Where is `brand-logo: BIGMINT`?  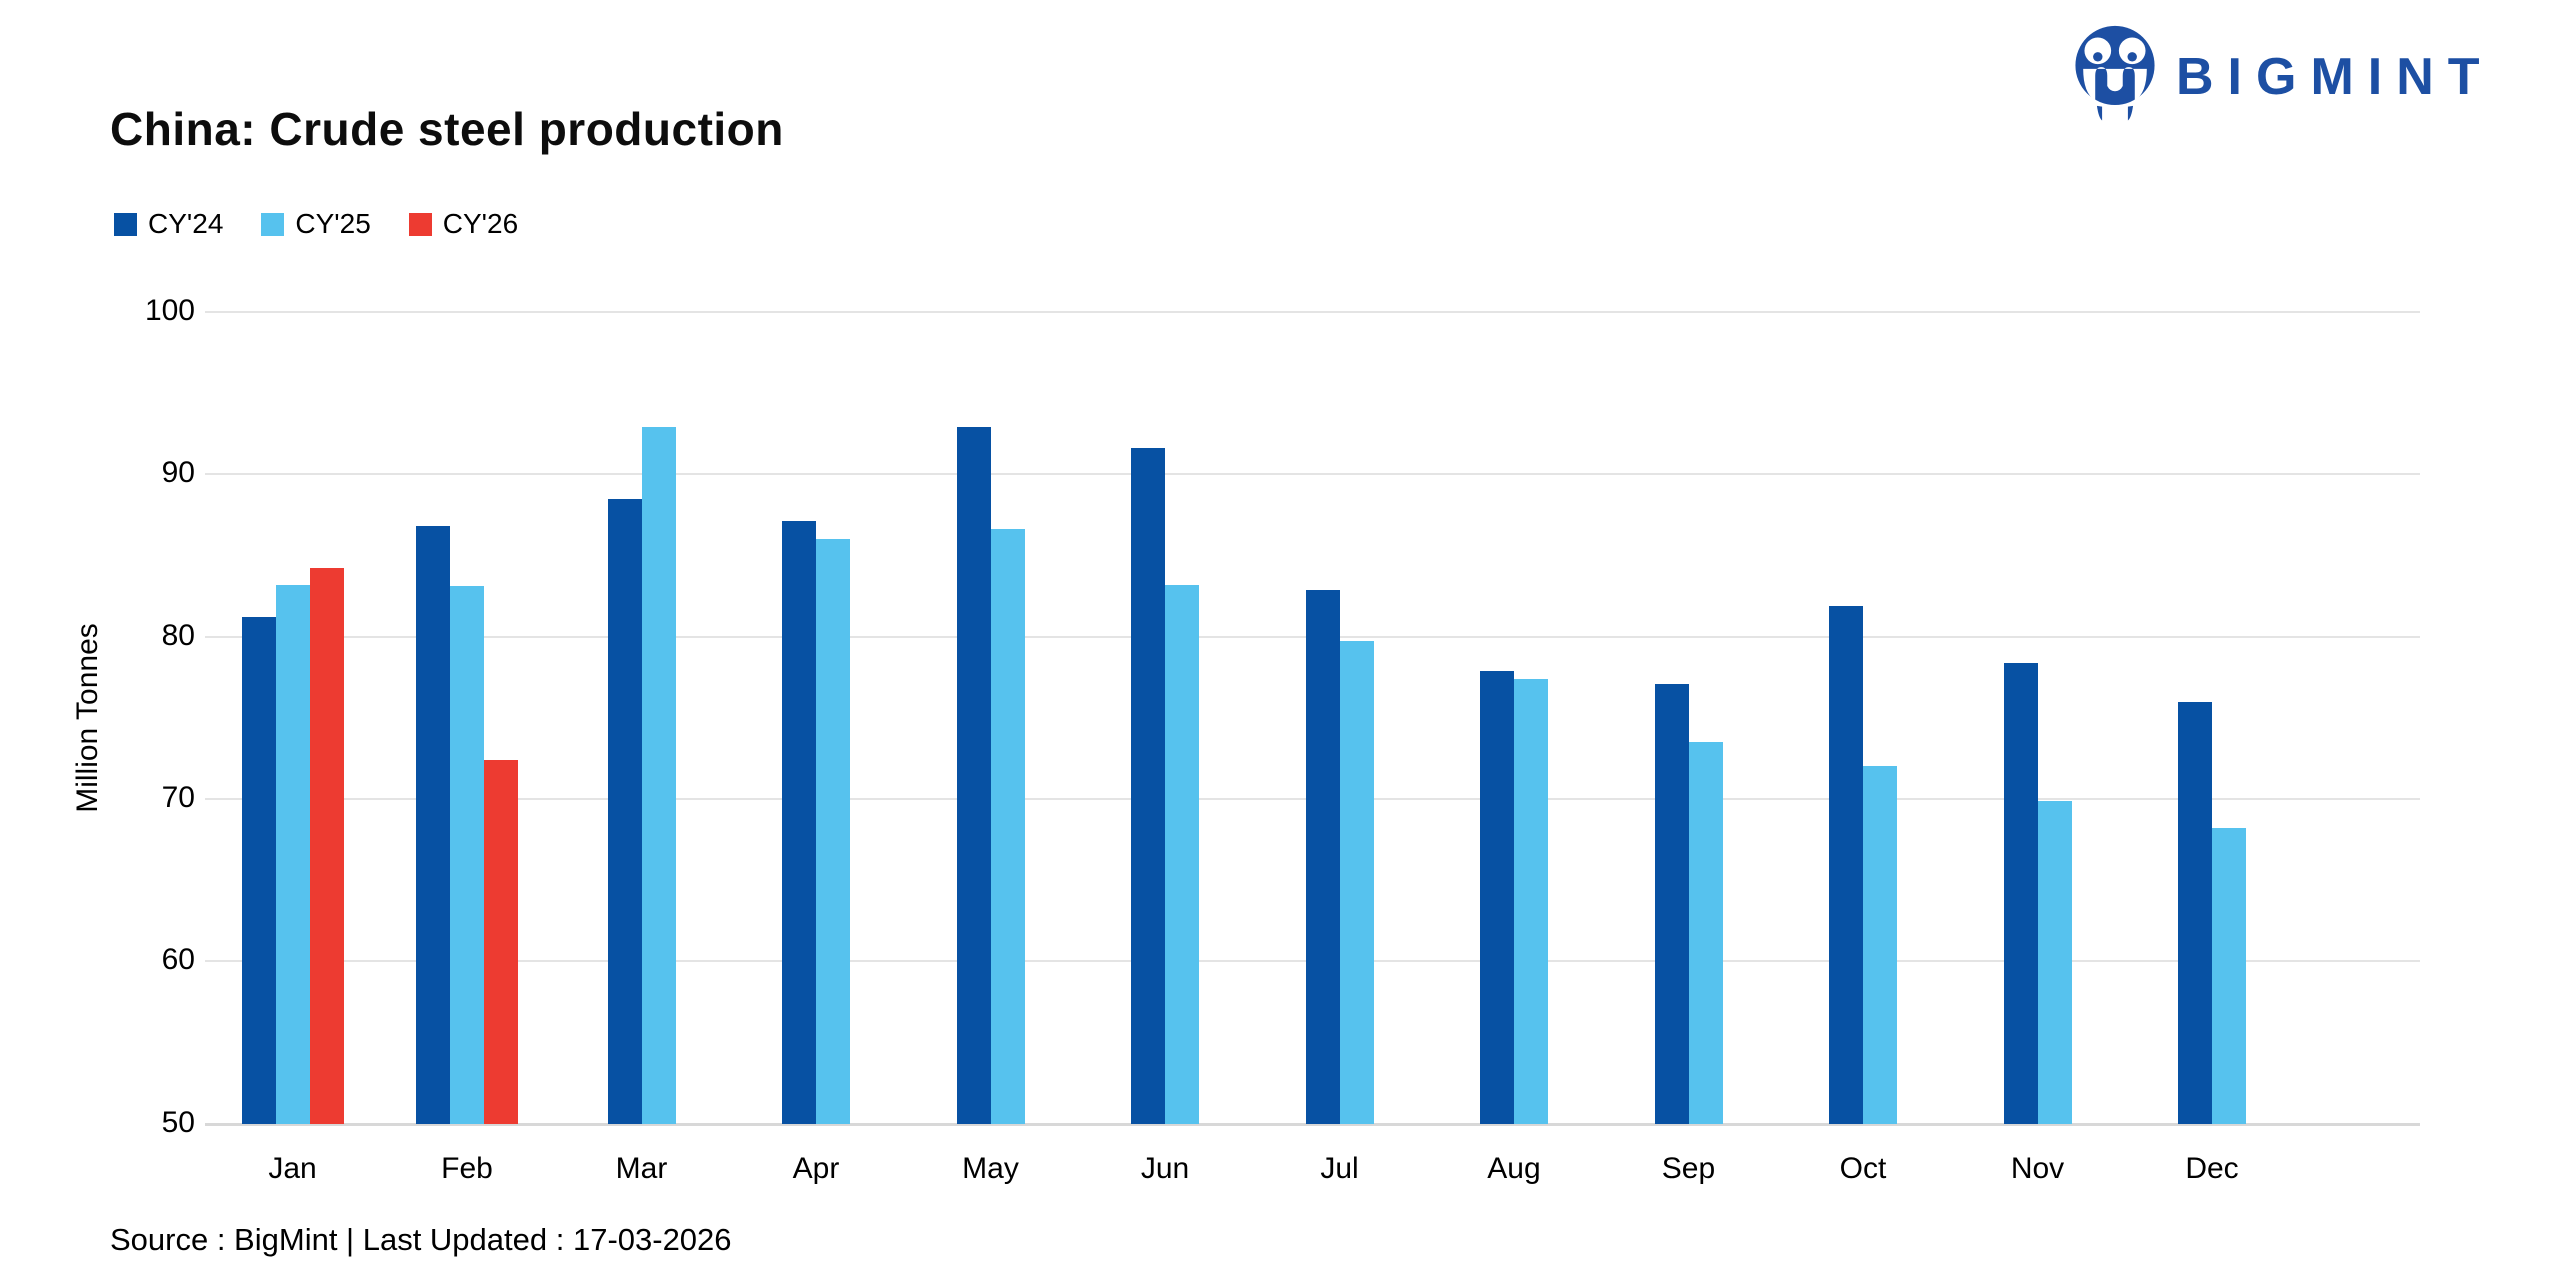 brand-logo: BIGMINT is located at coordinates (2283, 73).